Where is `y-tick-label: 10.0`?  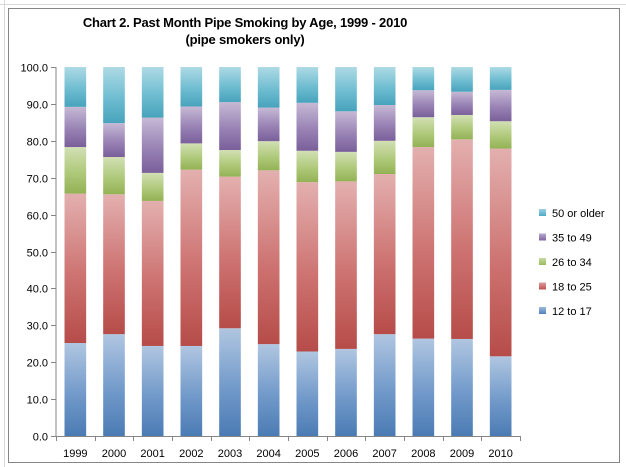 y-tick-label: 10.0 is located at coordinates (37, 401).